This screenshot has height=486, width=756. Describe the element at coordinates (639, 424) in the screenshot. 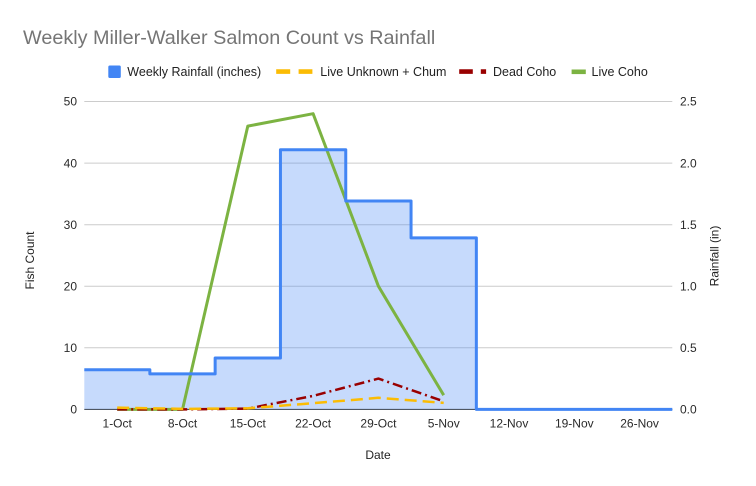

I see `svg-text: 26-Nov` at that location.